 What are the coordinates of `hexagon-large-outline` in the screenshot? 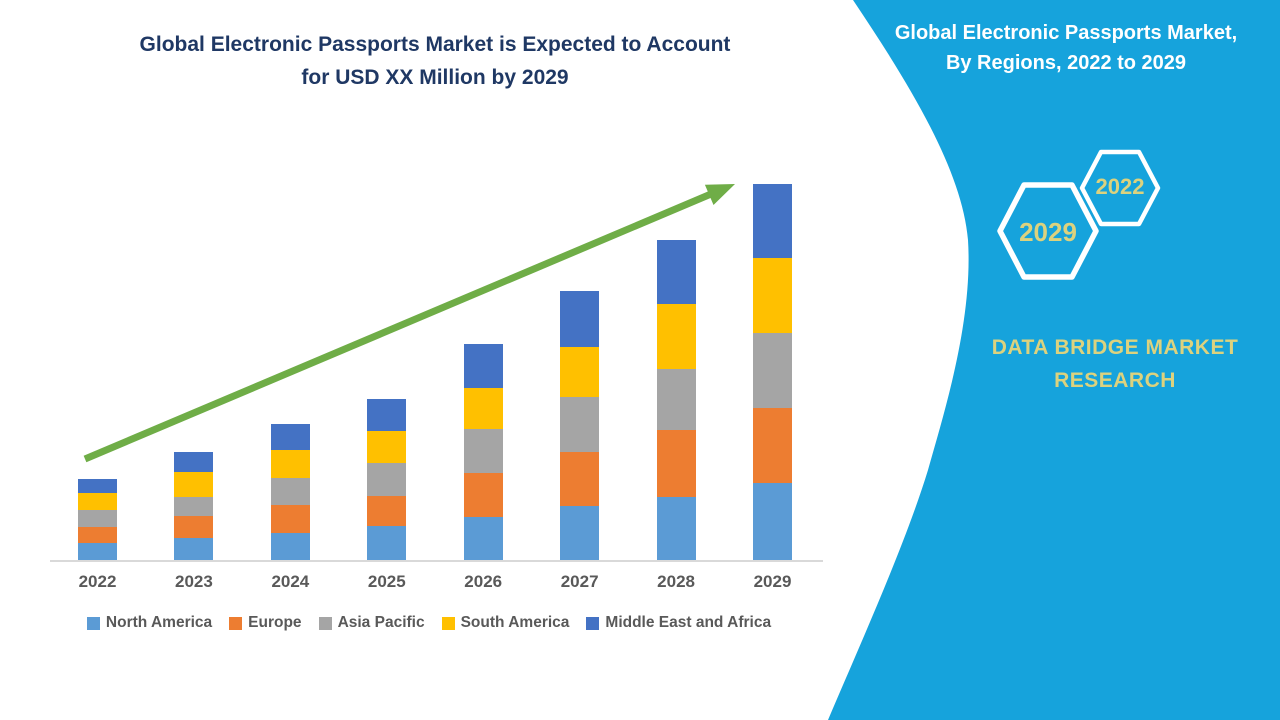 It's located at (1048, 231).